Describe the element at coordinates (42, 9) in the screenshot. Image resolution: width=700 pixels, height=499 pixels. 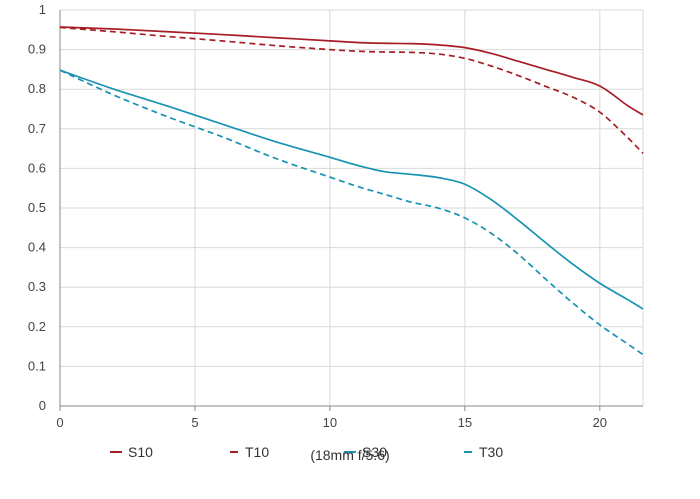
I see `y-tick-label: 1` at that location.